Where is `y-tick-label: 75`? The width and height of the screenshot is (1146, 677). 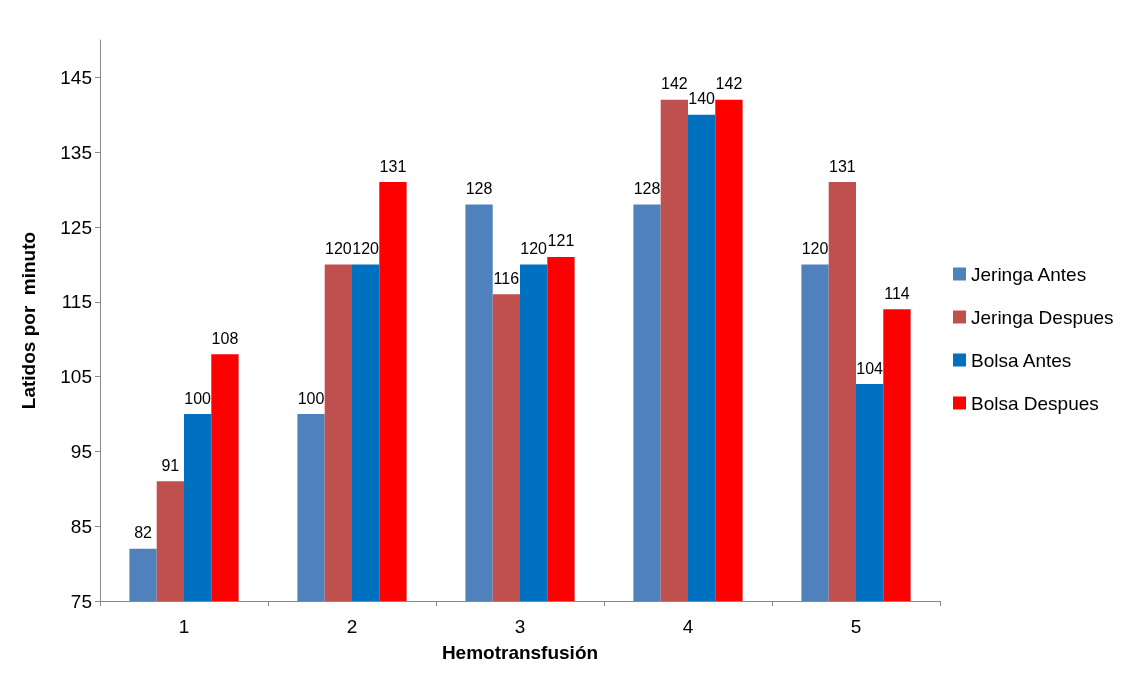 y-tick-label: 75 is located at coordinates (81, 601).